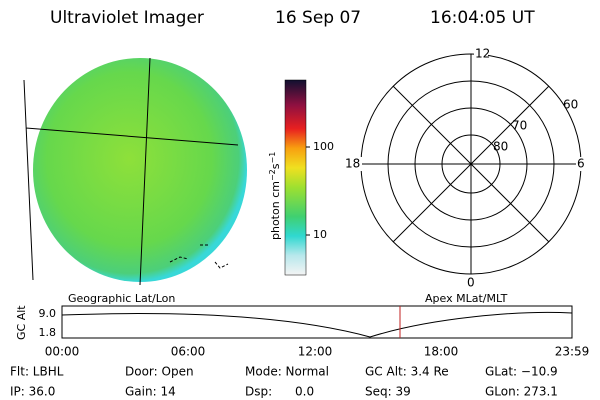  I want to click on lat-label: 70, so click(519, 126).